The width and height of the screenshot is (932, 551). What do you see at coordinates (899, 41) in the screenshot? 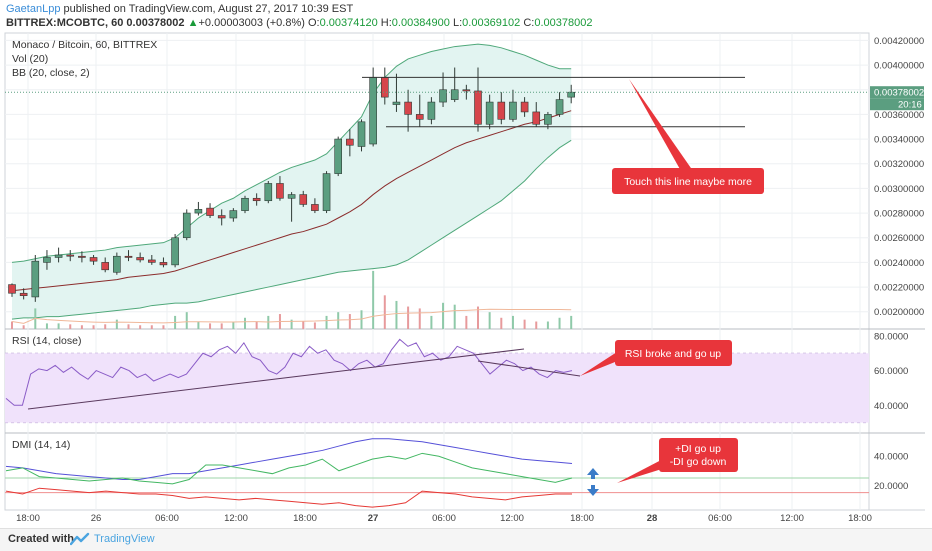
I see `price-tick-label: 0.00420000` at bounding box center [899, 41].